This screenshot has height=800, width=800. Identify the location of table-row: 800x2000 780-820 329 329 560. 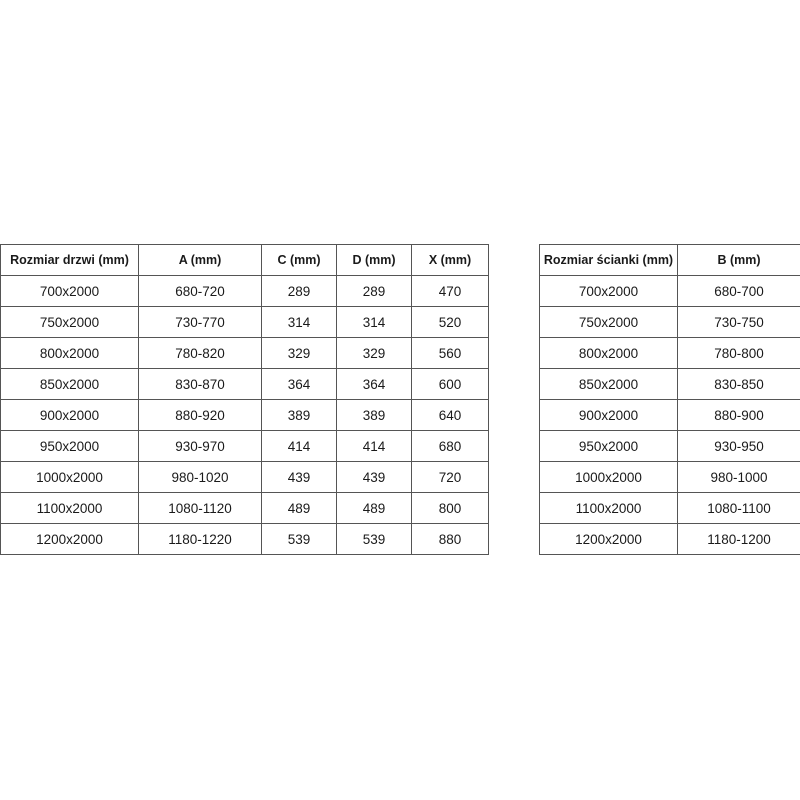
(244, 353).